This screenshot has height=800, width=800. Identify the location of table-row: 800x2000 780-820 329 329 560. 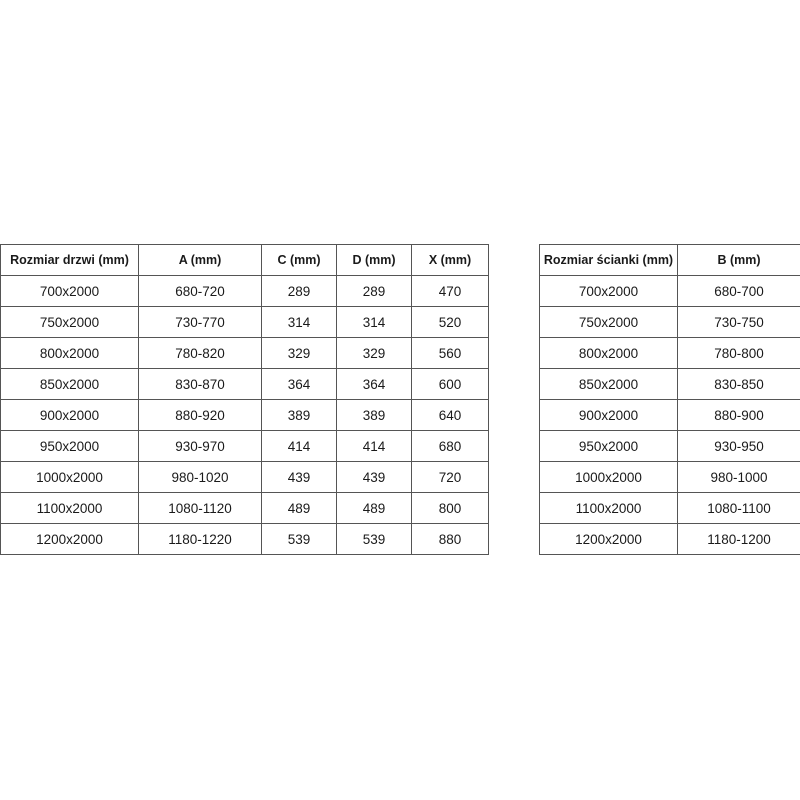
(244, 353).